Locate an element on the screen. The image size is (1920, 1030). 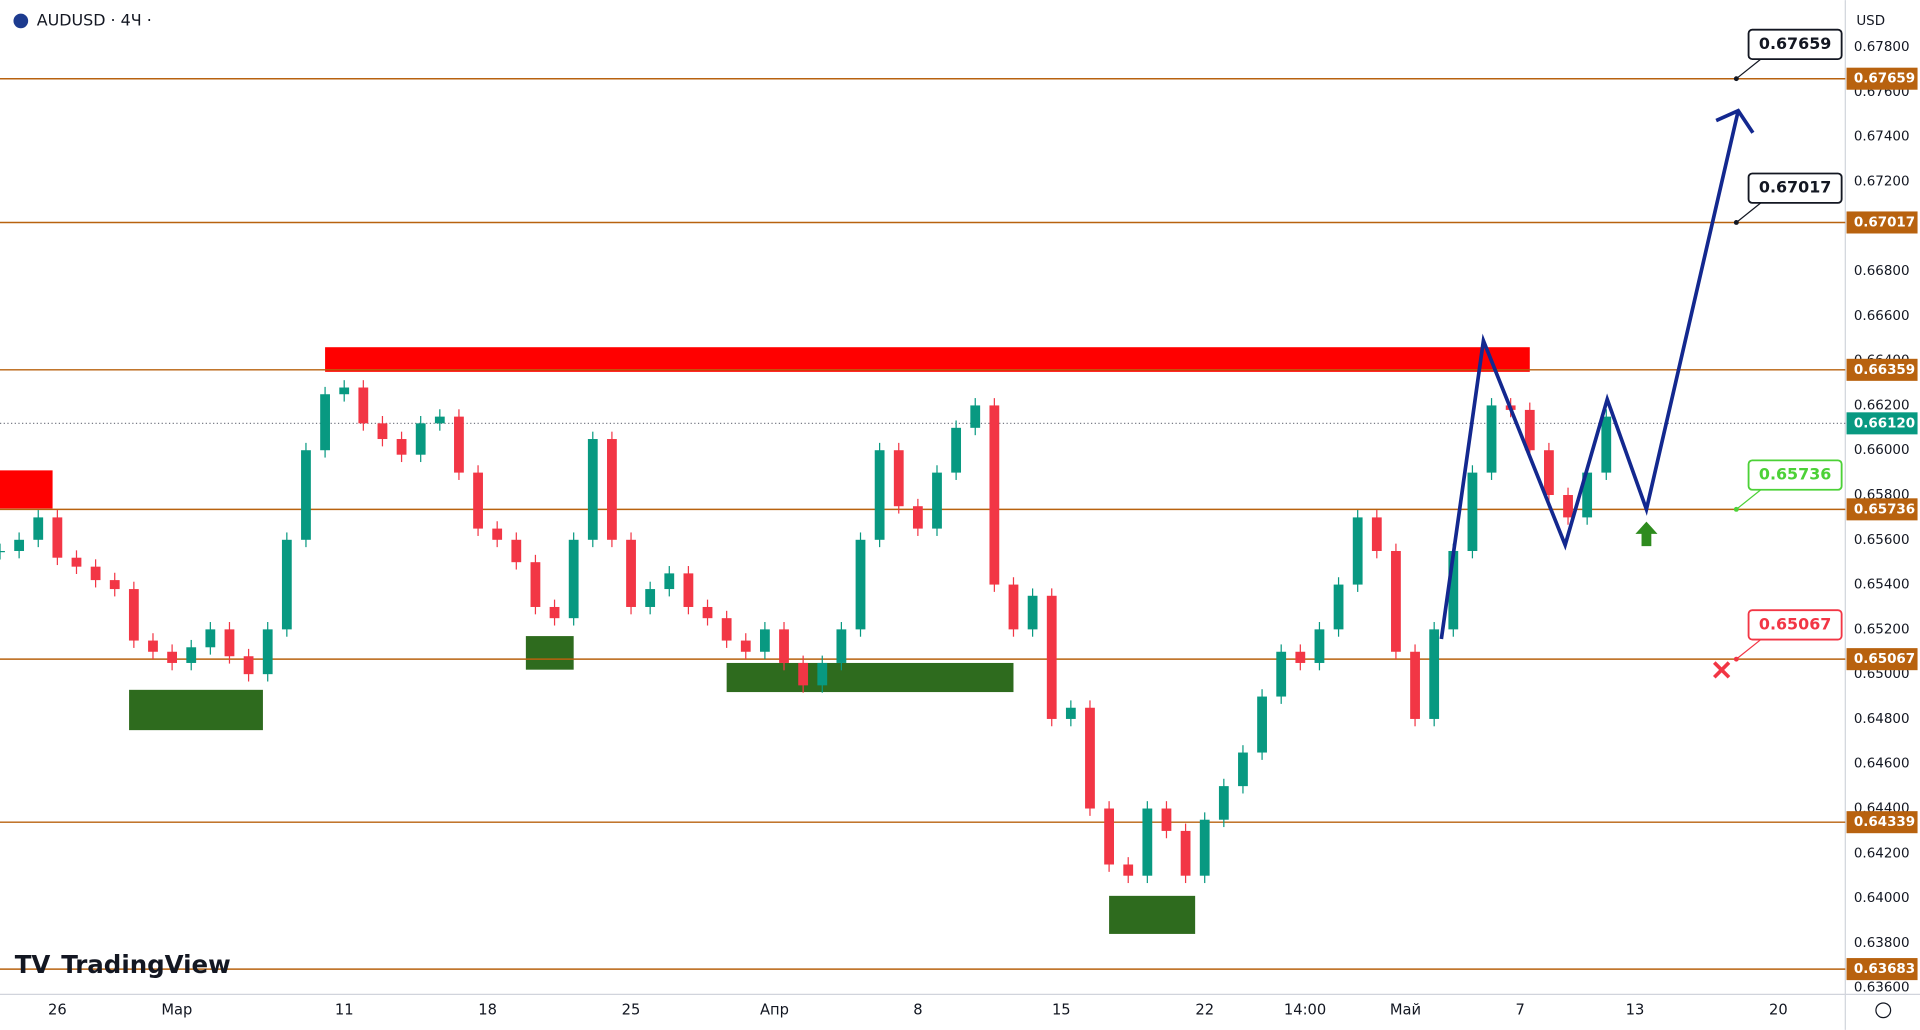
symbol-title: AUDUSD · 4Ч · is located at coordinates (94, 19).